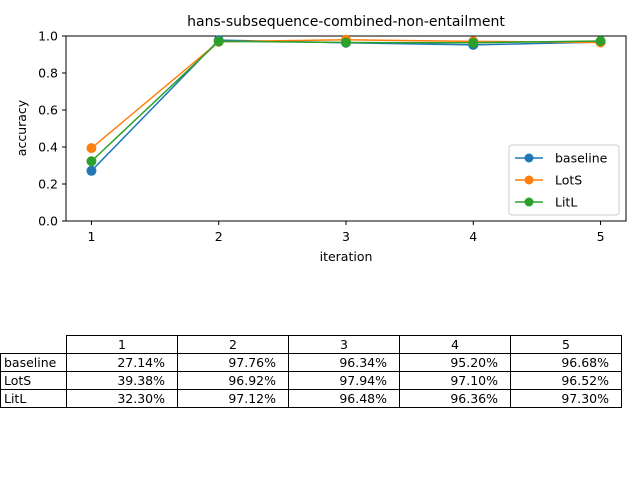 The height and width of the screenshot is (480, 640). What do you see at coordinates (122, 362) in the screenshot?
I see `table-cell: 27.14%` at bounding box center [122, 362].